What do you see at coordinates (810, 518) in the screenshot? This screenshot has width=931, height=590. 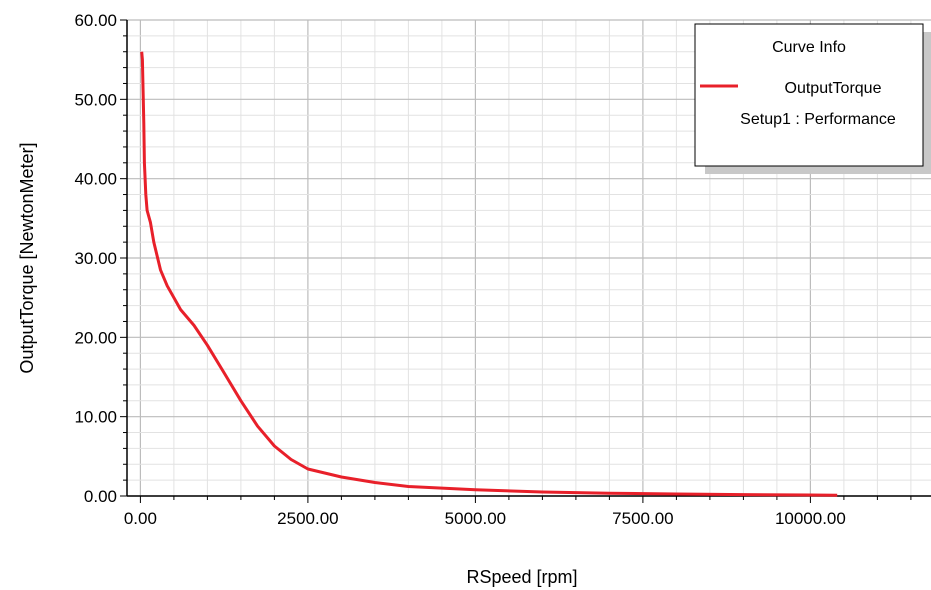 I see `x-tick-label: 10000.00` at bounding box center [810, 518].